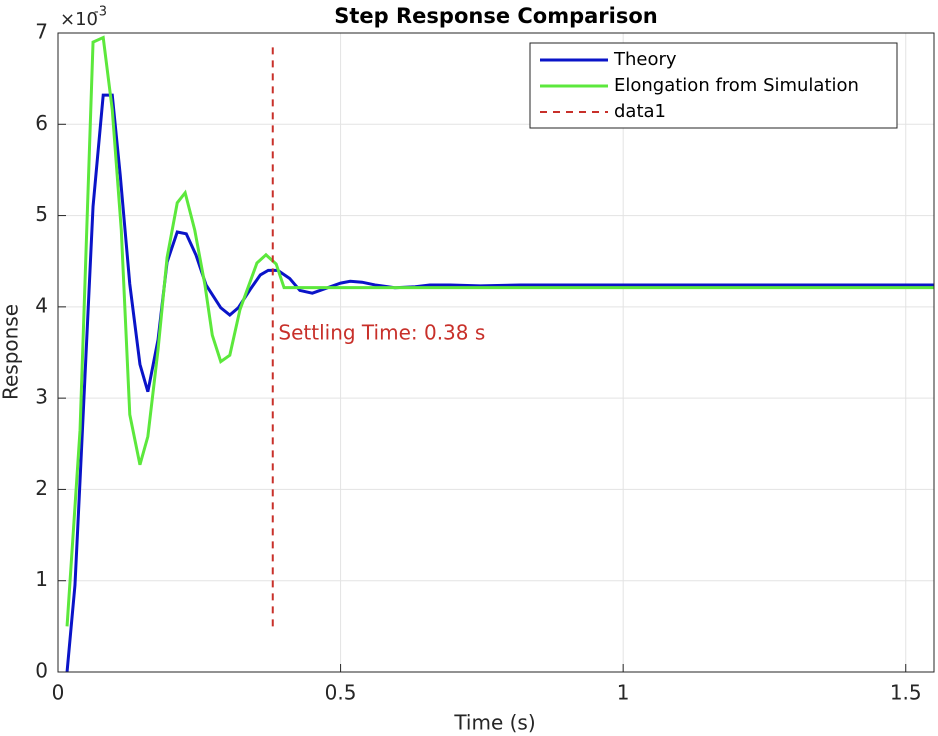  What do you see at coordinates (41, 671) in the screenshot?
I see `y-tick-label: 0` at bounding box center [41, 671].